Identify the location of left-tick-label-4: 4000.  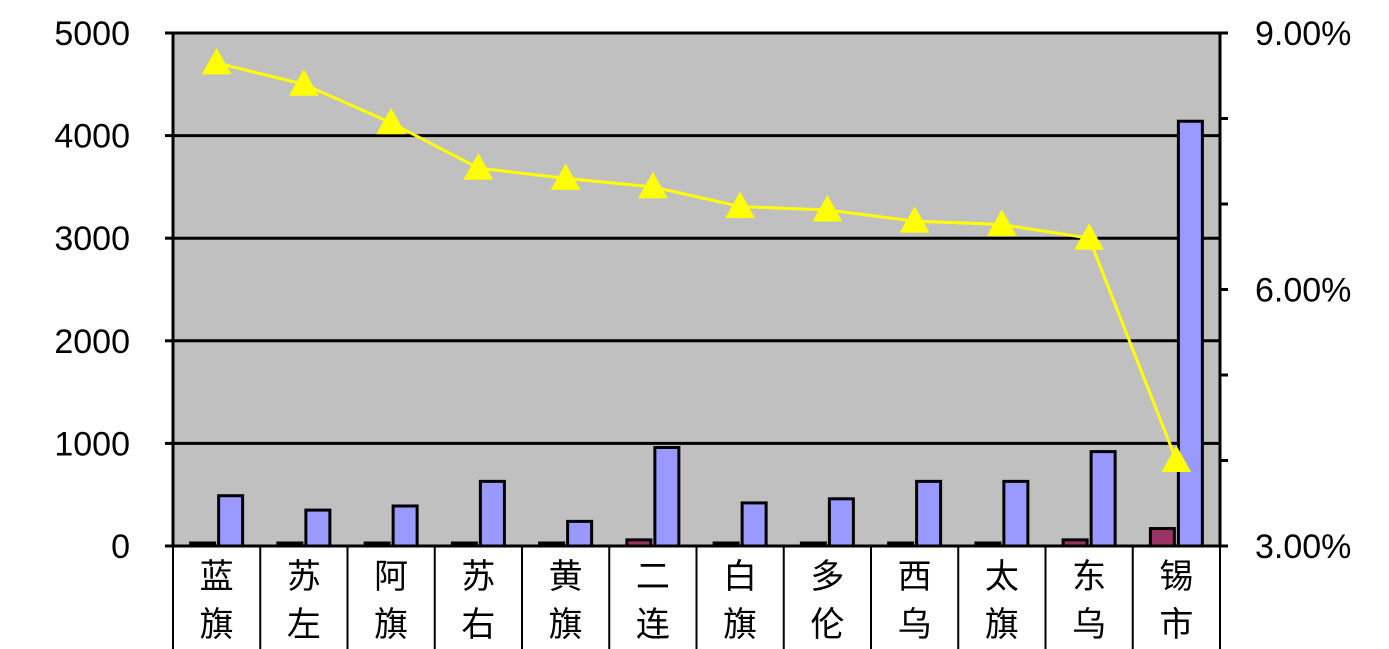
(92, 137).